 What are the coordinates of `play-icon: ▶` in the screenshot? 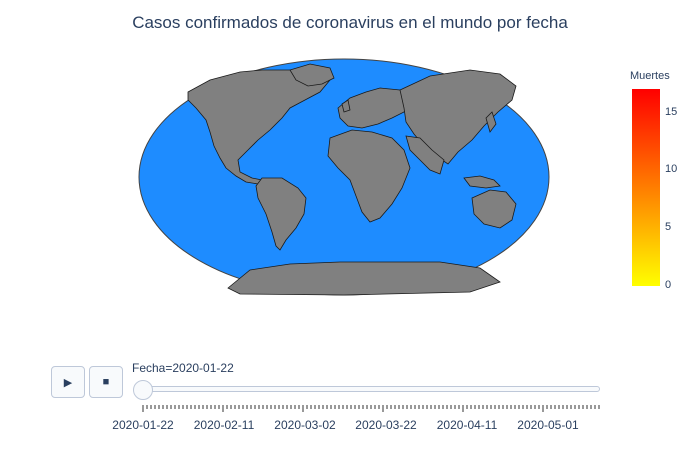 It's located at (68, 382).